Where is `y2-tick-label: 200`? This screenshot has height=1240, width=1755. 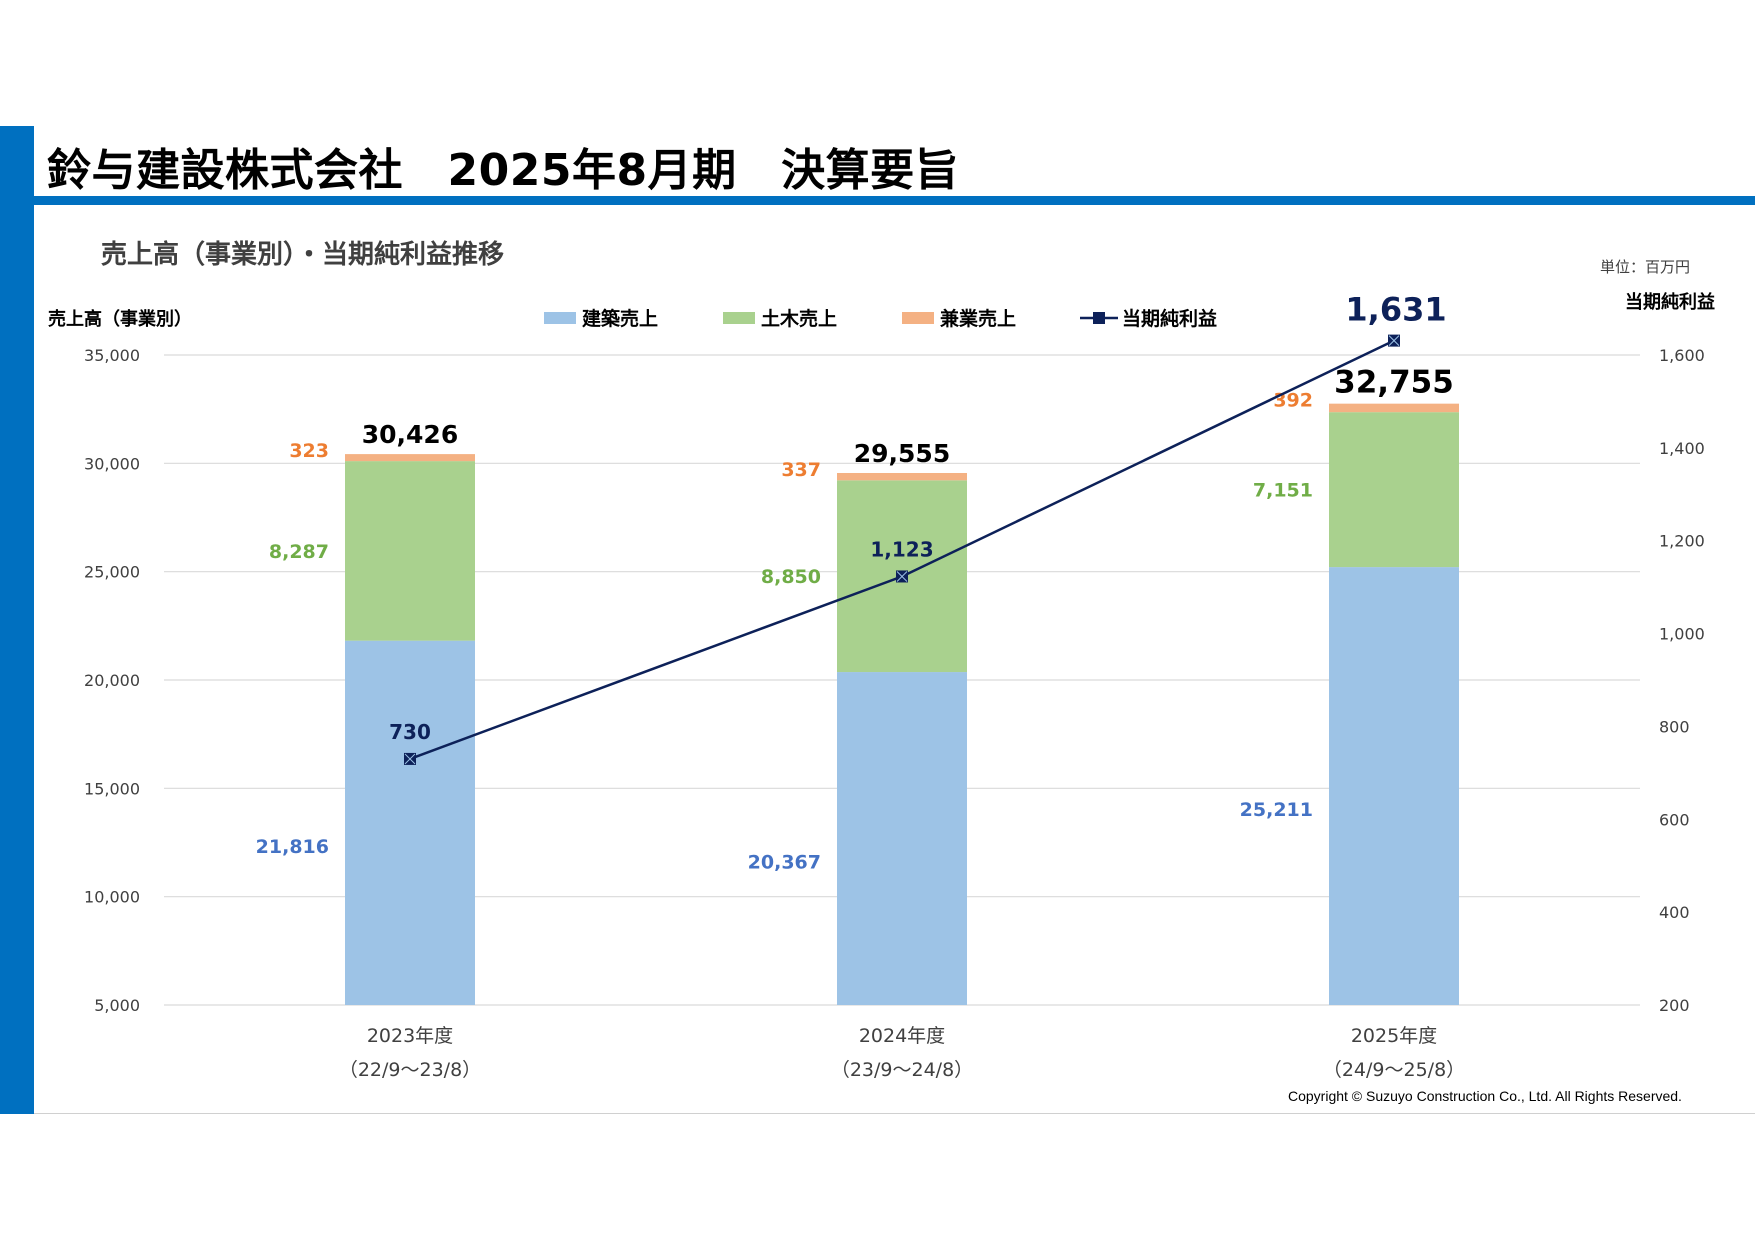 y2-tick-label: 200 is located at coordinates (1674, 1005).